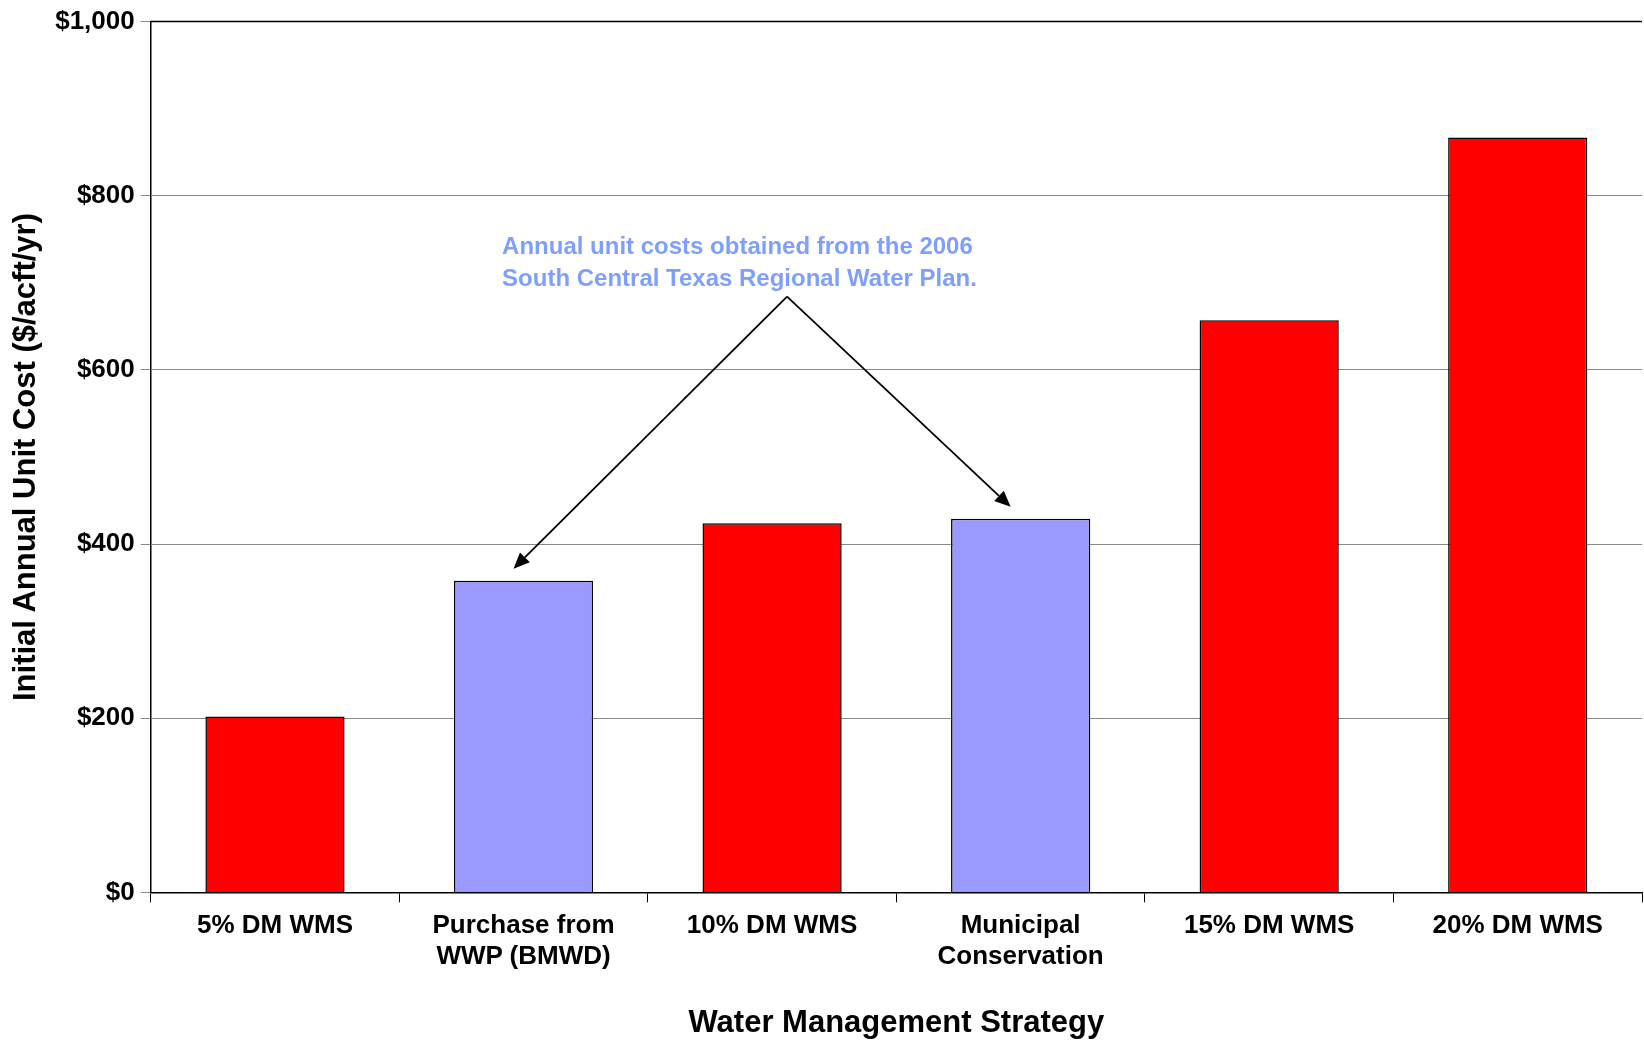  Describe the element at coordinates (105, 716) in the screenshot. I see `y-tick-label: $200` at that location.